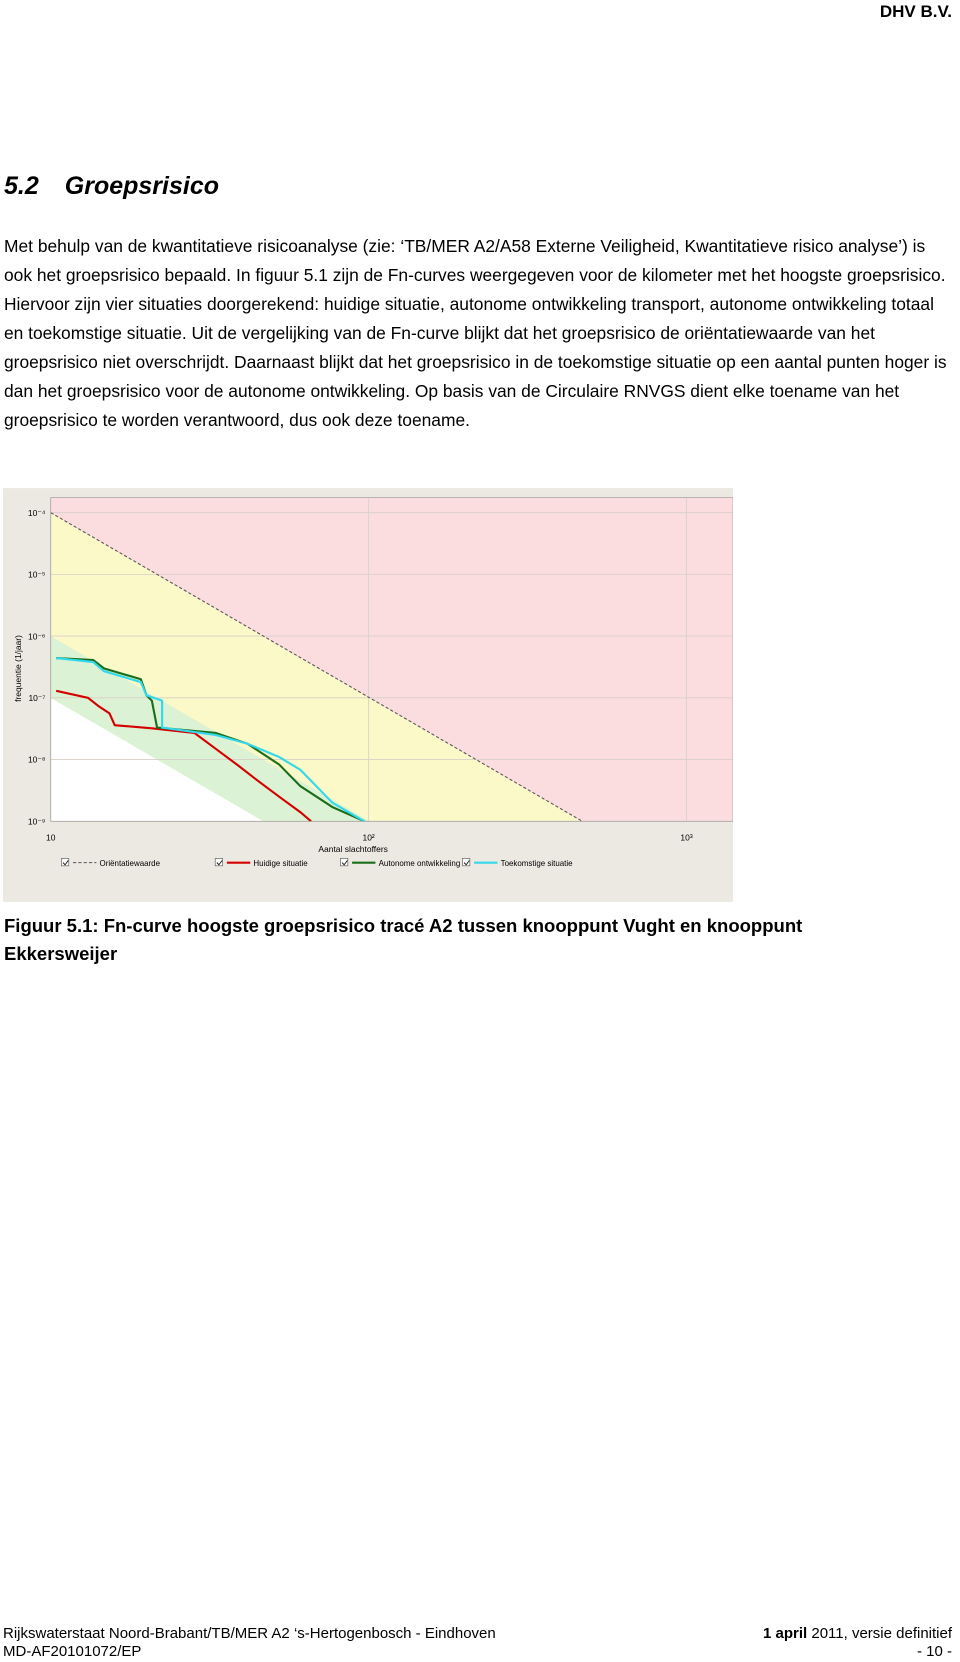 The image size is (960, 1662). I want to click on plot-frame, so click(391, 659).